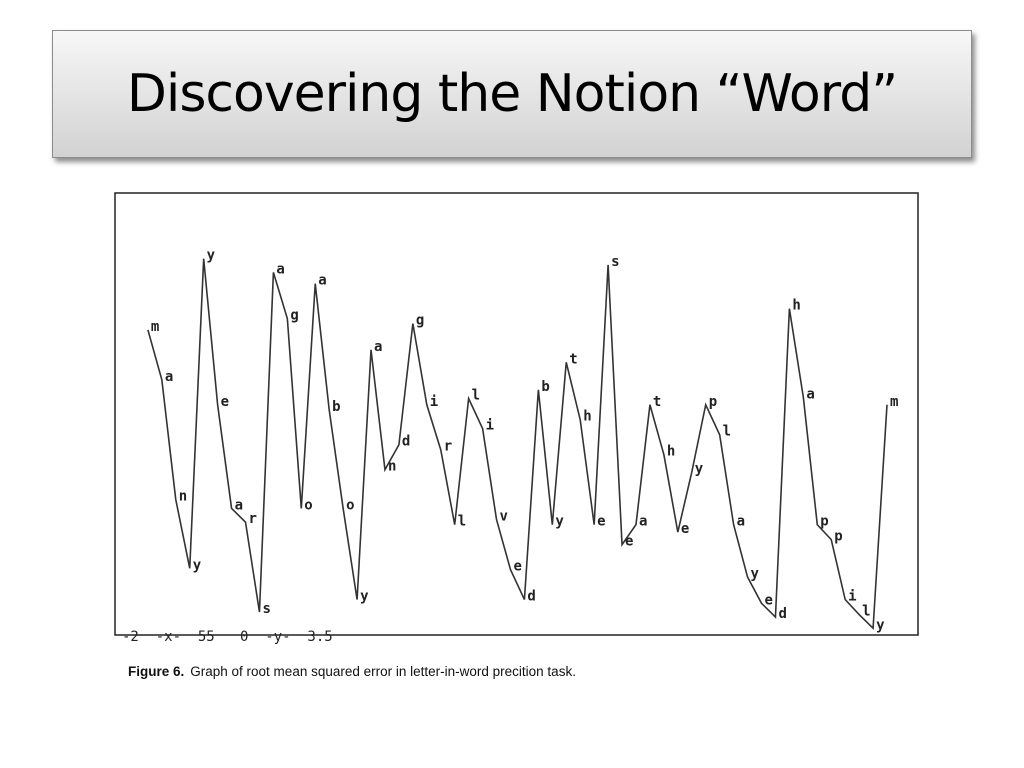  Describe the element at coordinates (156, 671) in the screenshot. I see `caption-label: Figure 6.` at that location.